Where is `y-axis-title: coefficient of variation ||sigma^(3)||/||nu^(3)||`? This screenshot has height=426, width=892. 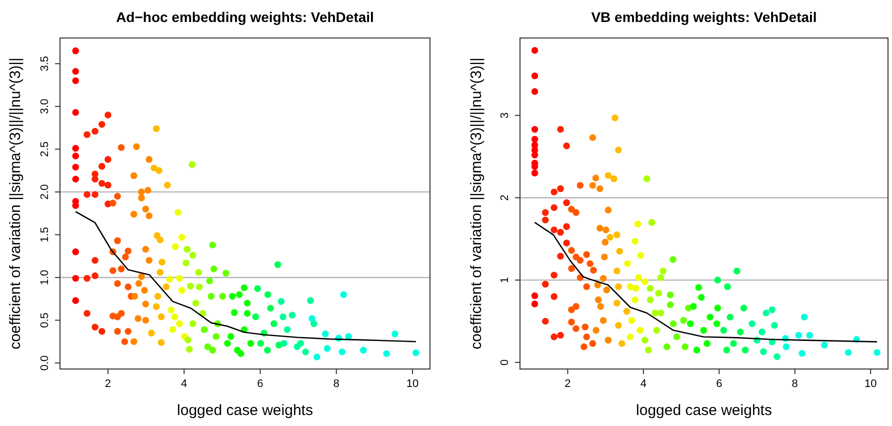 y-axis-title: coefficient of variation ||sigma^(3)||/||nu^(3)|| is located at coordinates (476, 204).